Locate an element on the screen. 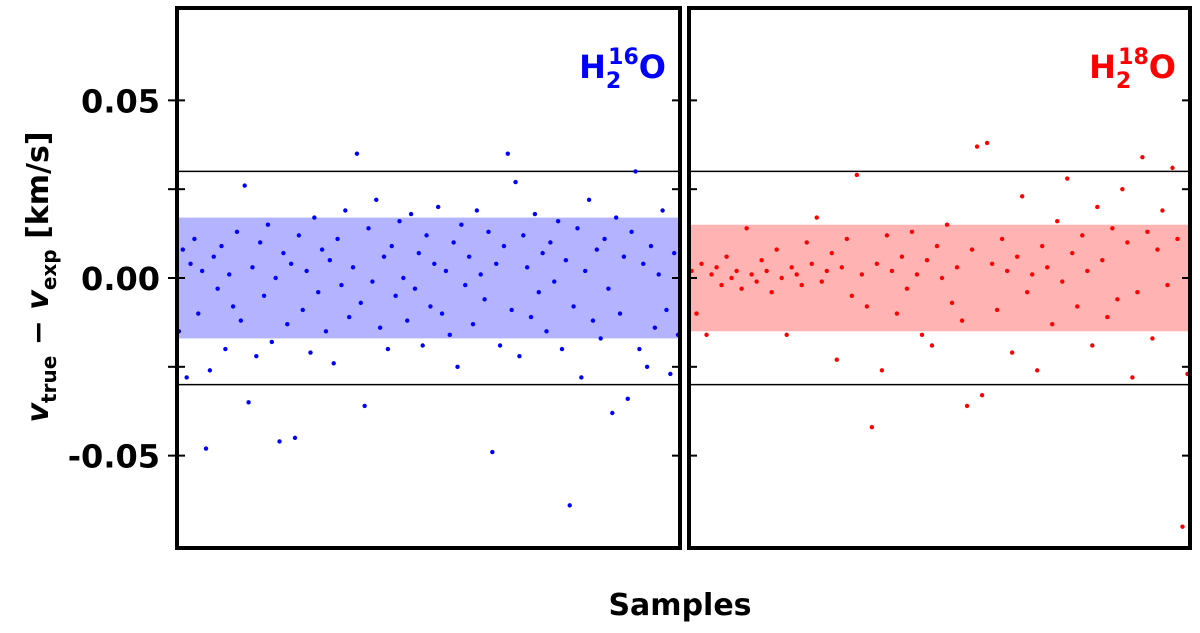  y-tick-label: 0.05 is located at coordinates (120, 101).